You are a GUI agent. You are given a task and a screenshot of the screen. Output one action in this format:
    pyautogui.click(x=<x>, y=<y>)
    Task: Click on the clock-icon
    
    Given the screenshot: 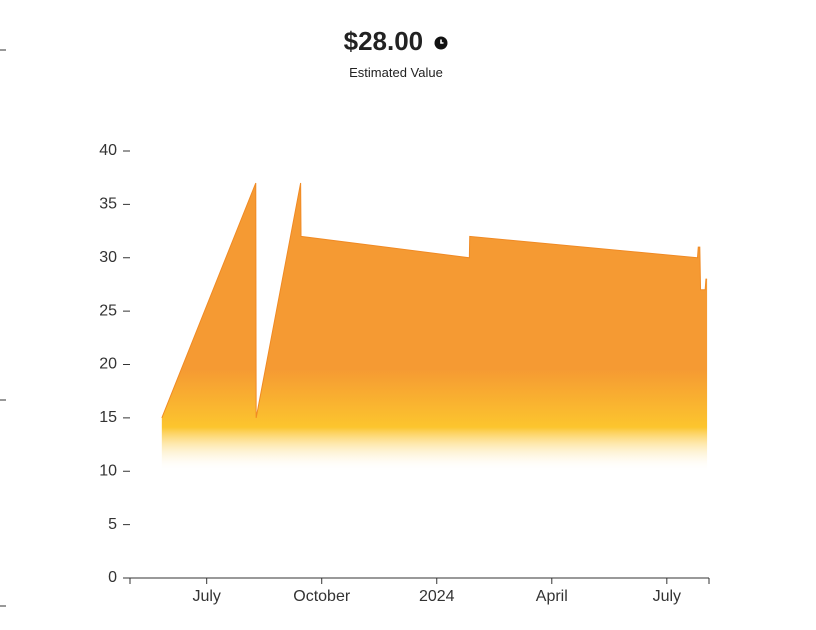 What is the action you would take?
    pyautogui.click(x=441, y=43)
    